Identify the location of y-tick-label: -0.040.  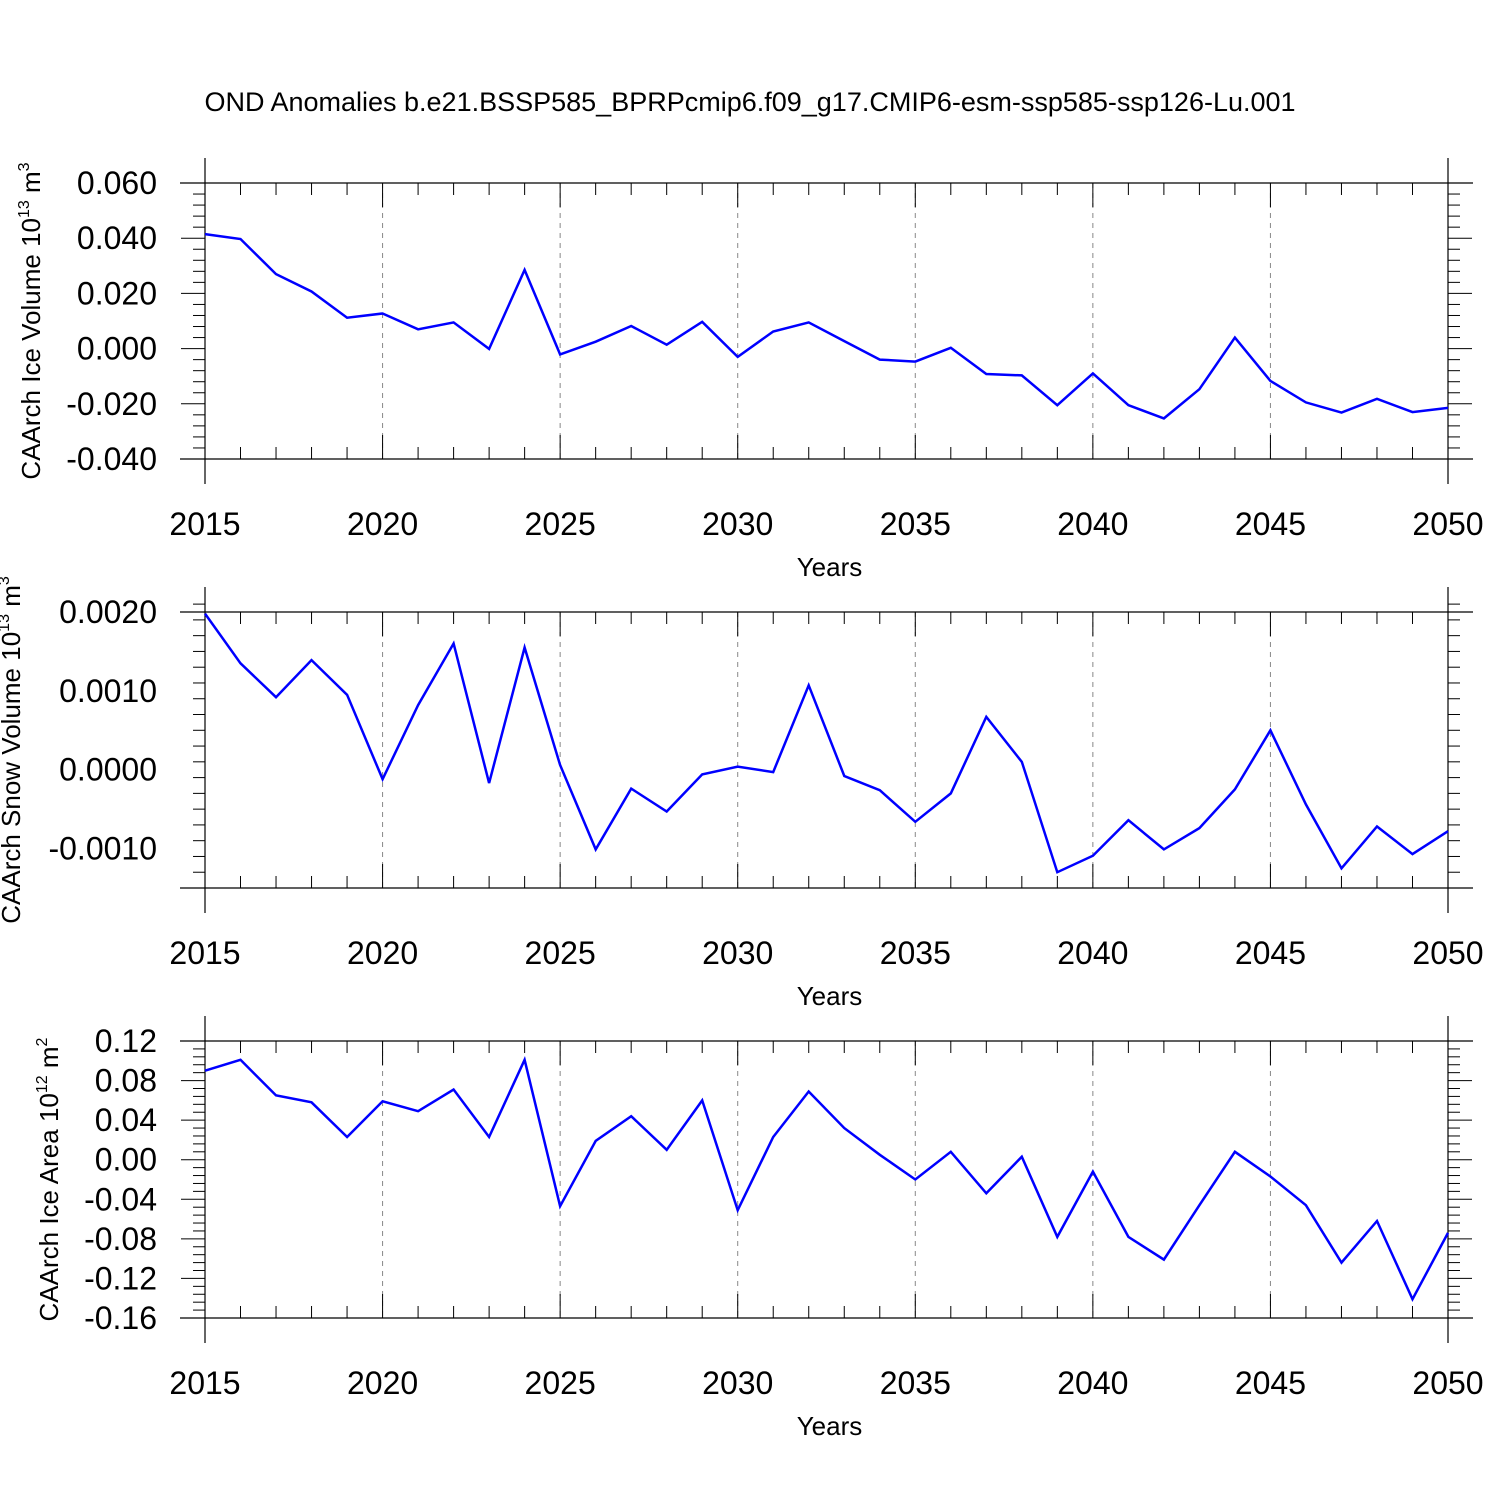
(111, 459).